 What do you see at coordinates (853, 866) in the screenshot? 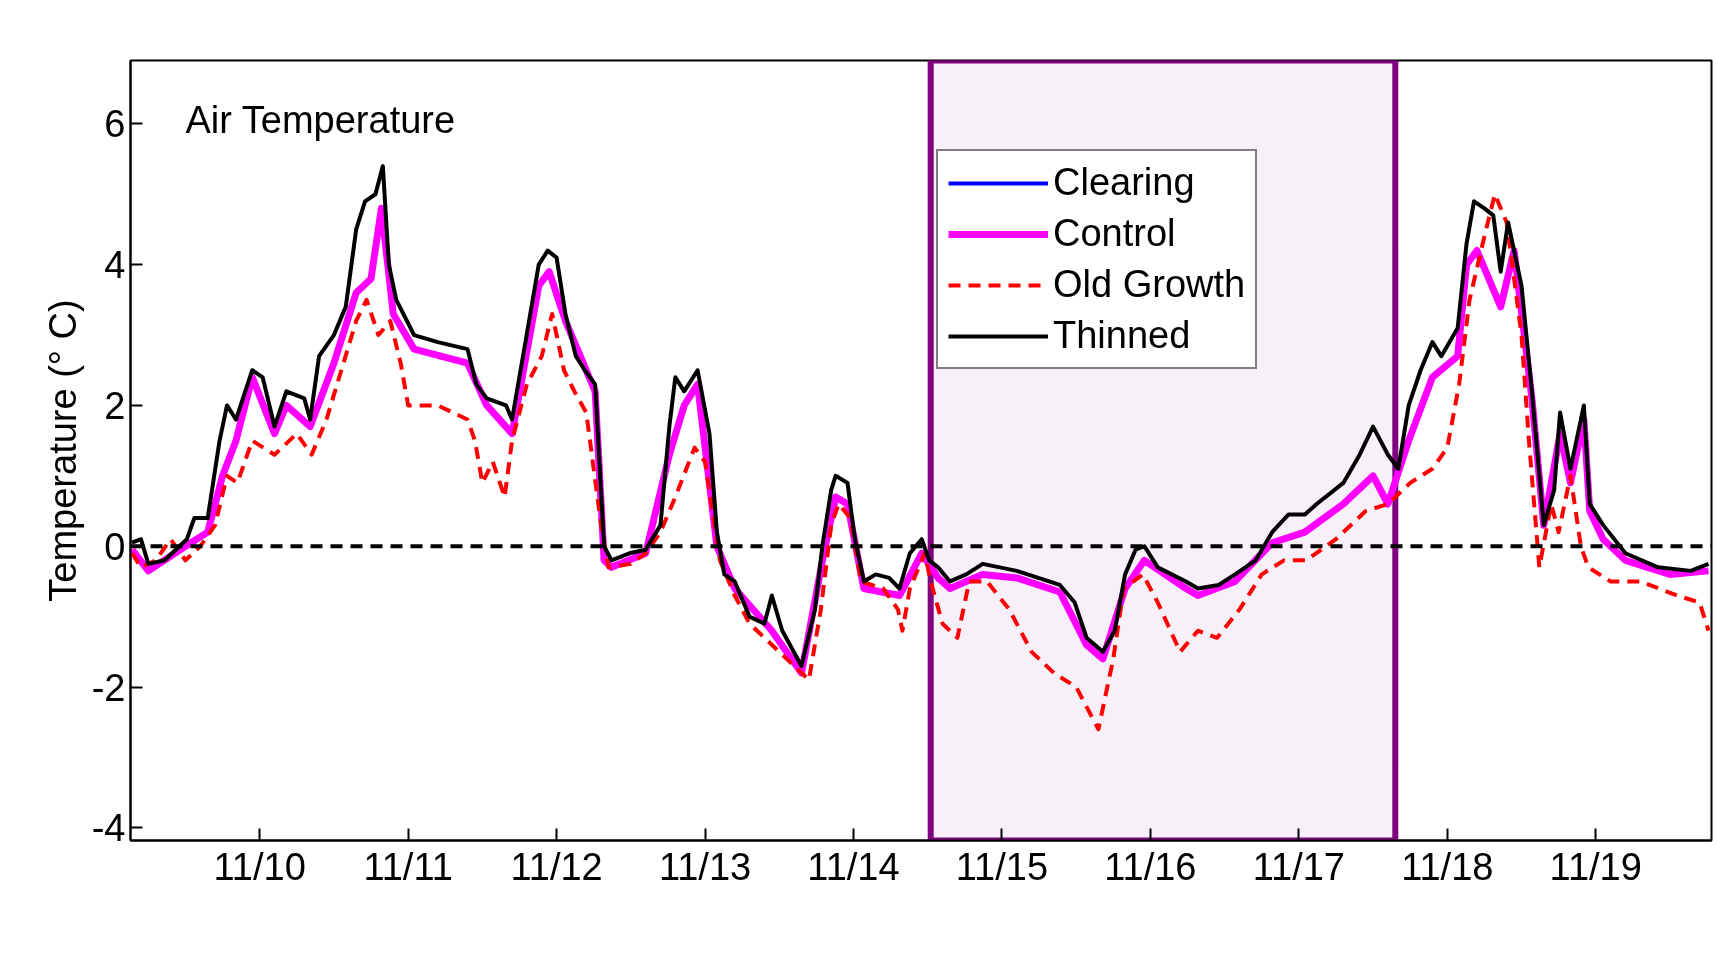
I see `x-tick-label: 11/14` at bounding box center [853, 866].